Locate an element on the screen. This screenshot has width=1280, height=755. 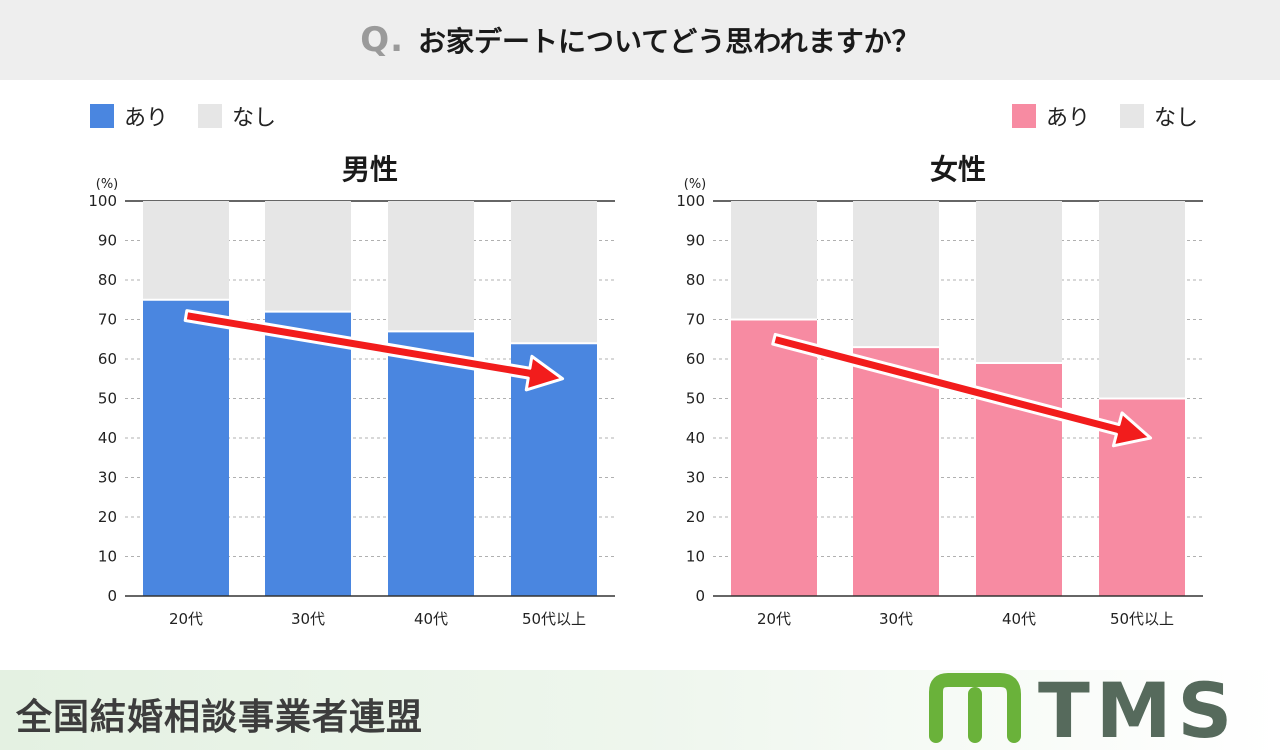
chart-title: 男性 is located at coordinates (370, 169).